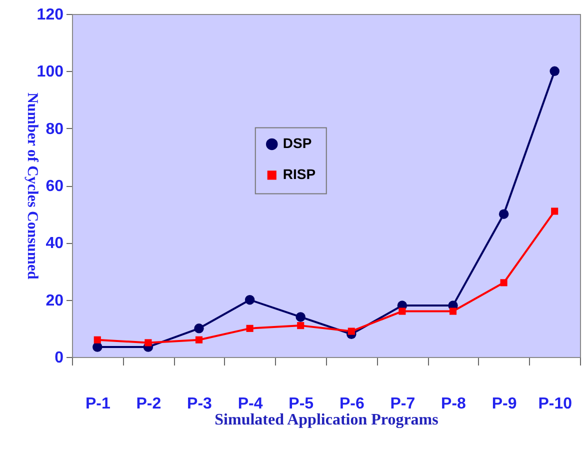 The height and width of the screenshot is (451, 587). Describe the element at coordinates (149, 404) in the screenshot. I see `x-tick-label: P-2` at that location.